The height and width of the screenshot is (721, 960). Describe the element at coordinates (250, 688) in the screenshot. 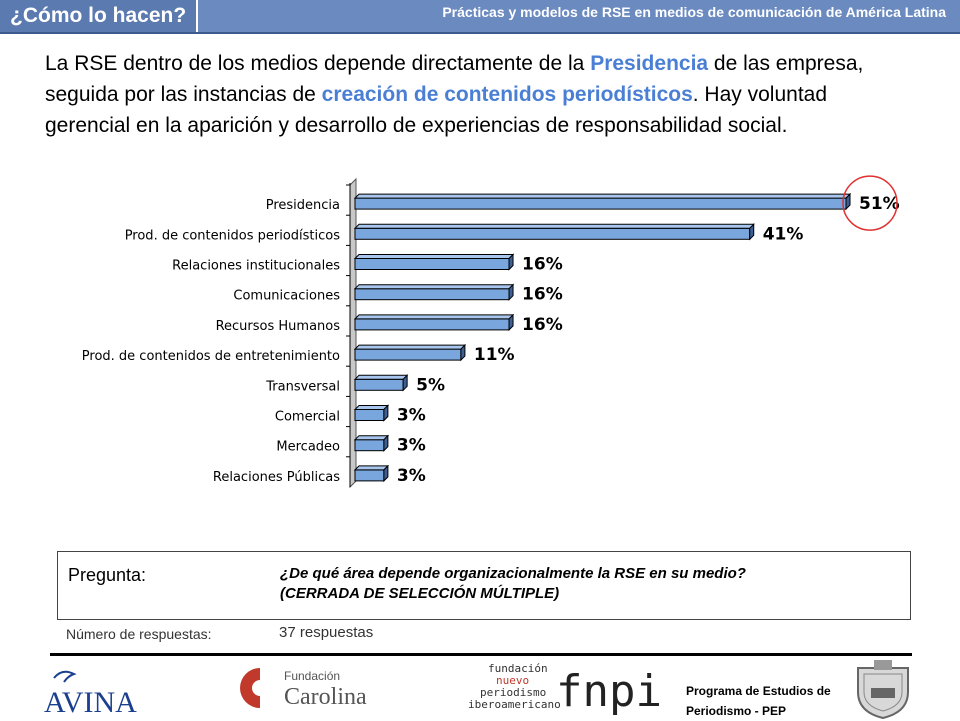

I see `carolina-c-icon` at that location.